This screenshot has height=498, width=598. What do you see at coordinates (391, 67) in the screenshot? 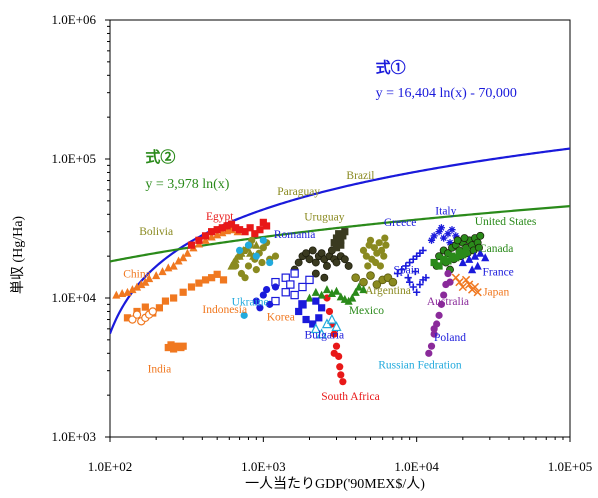
I see `equation-label-1: 式①` at bounding box center [391, 67].